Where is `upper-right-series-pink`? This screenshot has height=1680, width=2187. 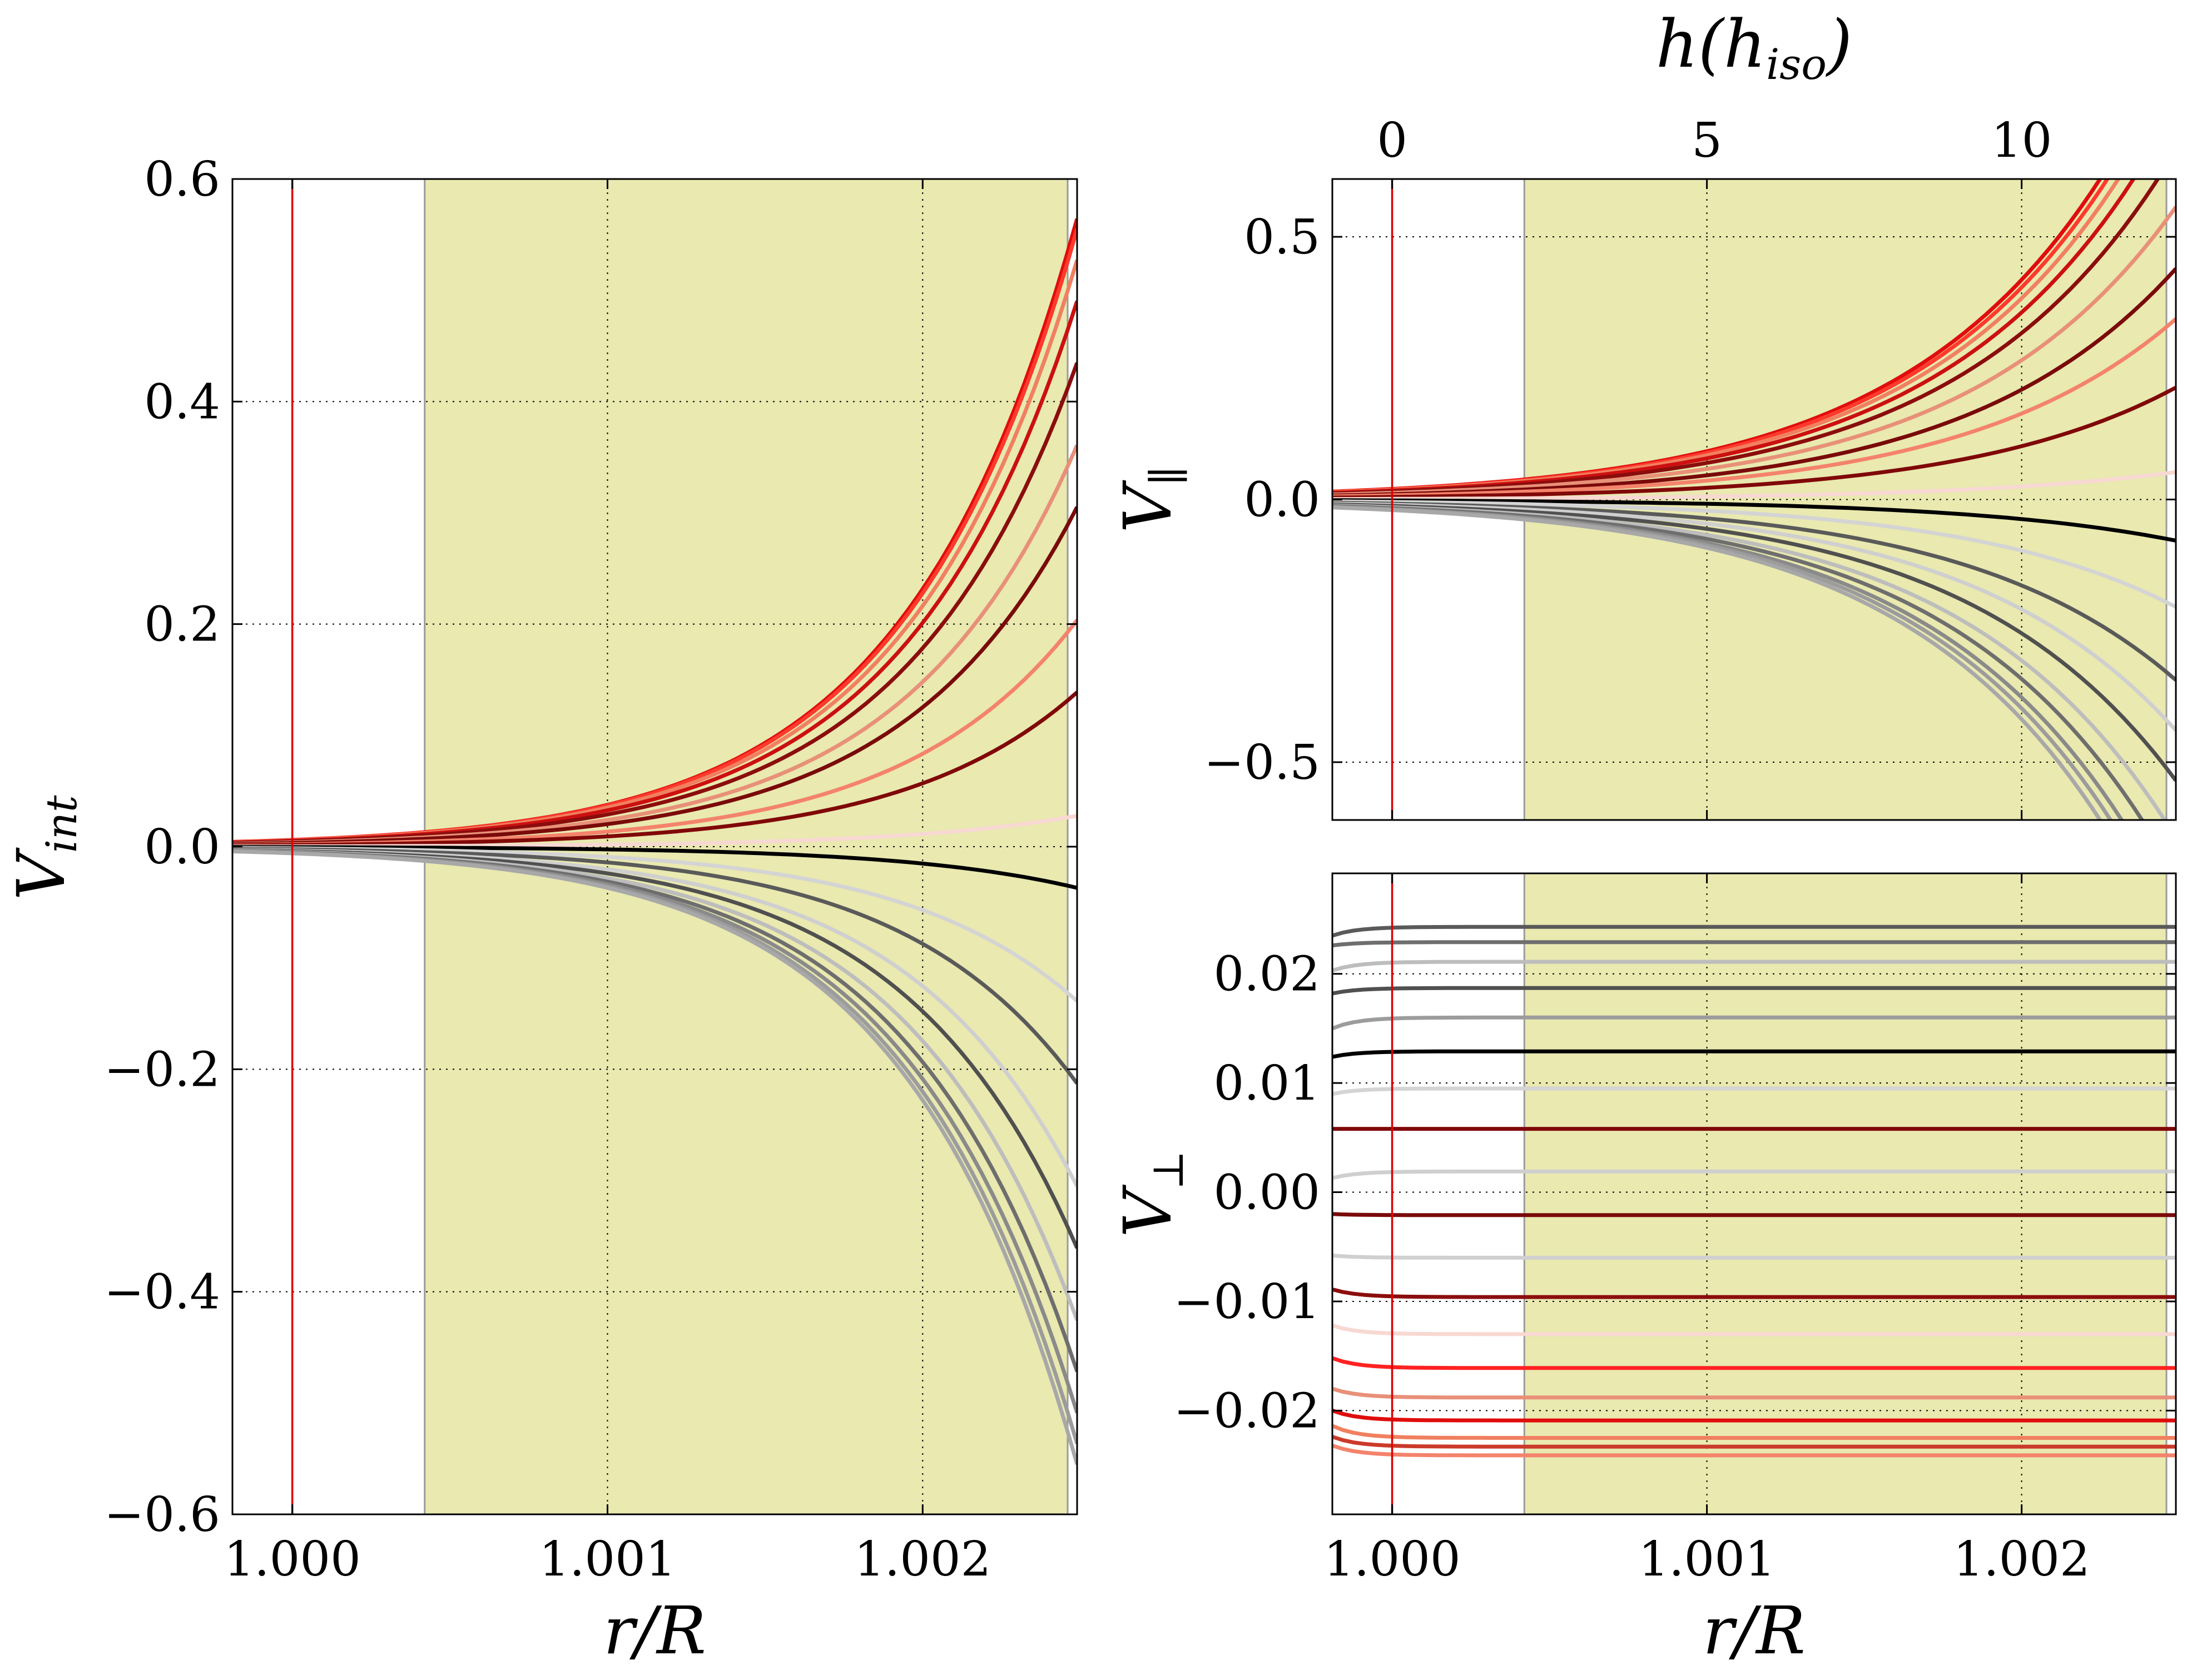
upper-right-series-pink is located at coordinates (1754, 485).